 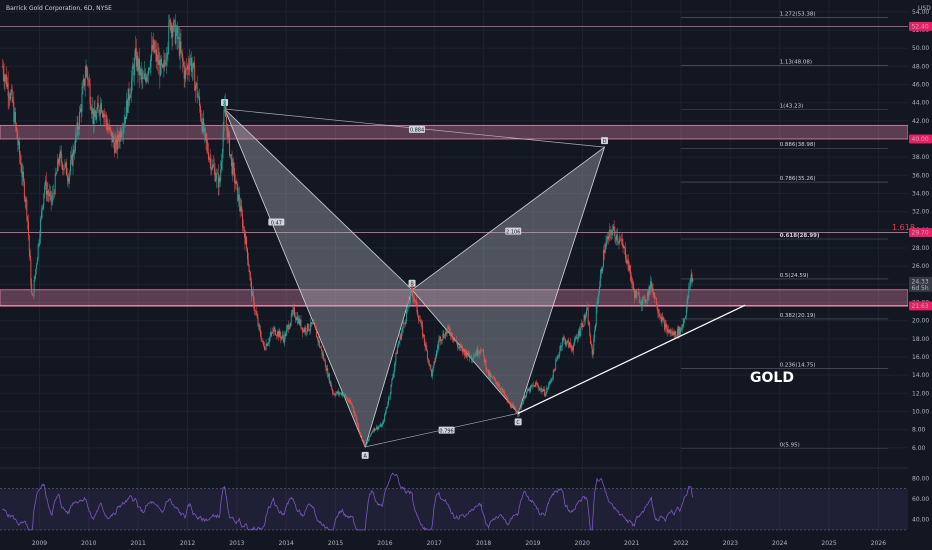 I want to click on fib-level-label: 1.13(48.08), so click(x=796, y=63).